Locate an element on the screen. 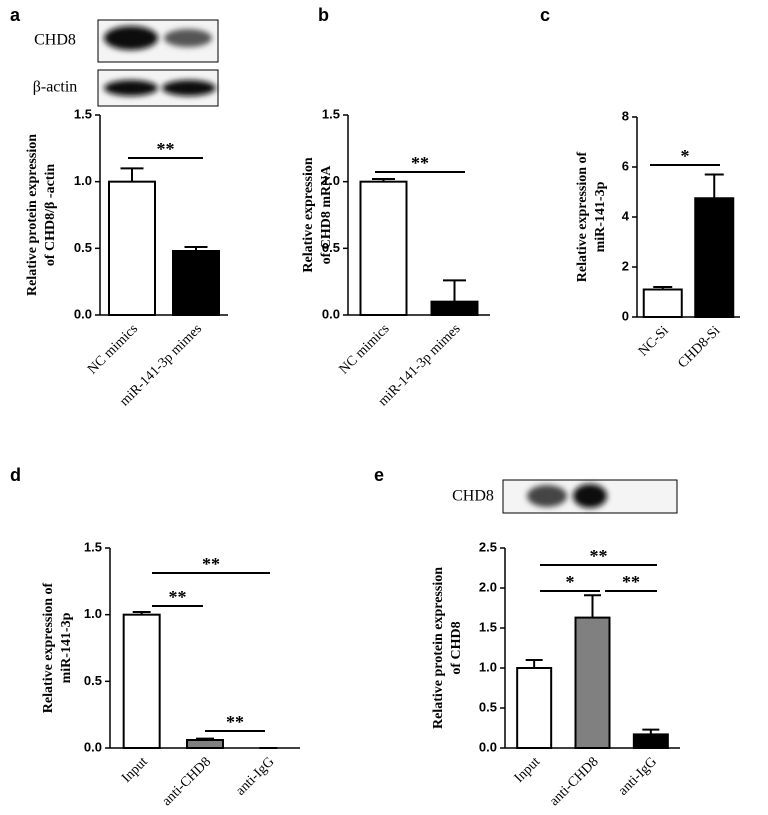  y-axis-label-line: of CHD8 is located at coordinates (456, 647).